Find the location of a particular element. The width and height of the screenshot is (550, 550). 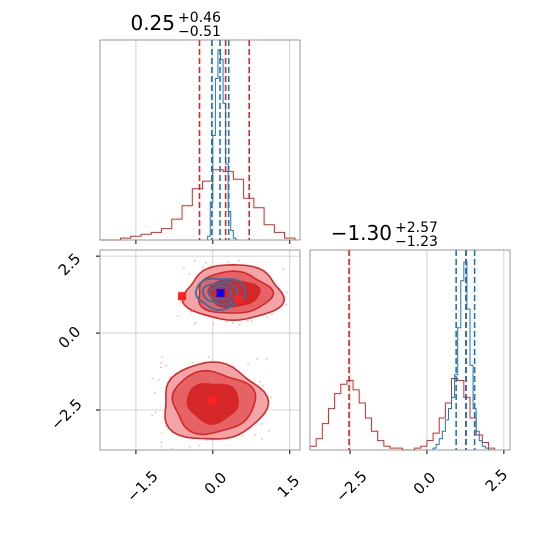

title-param2-main: −1.30 is located at coordinates (361, 233).